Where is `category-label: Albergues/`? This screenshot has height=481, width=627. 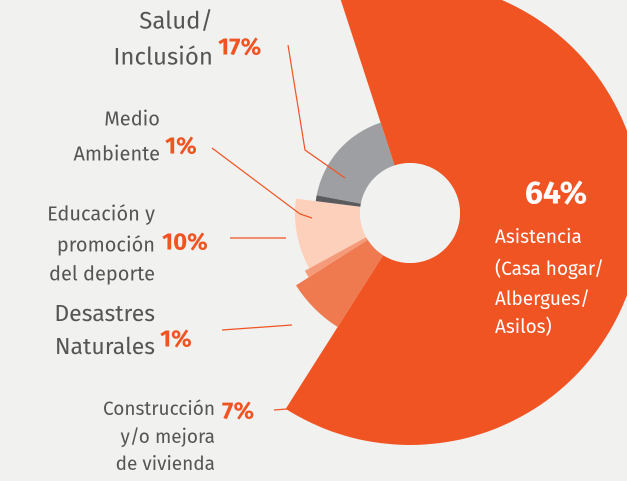 category-label: Albergues/ is located at coordinates (542, 299).